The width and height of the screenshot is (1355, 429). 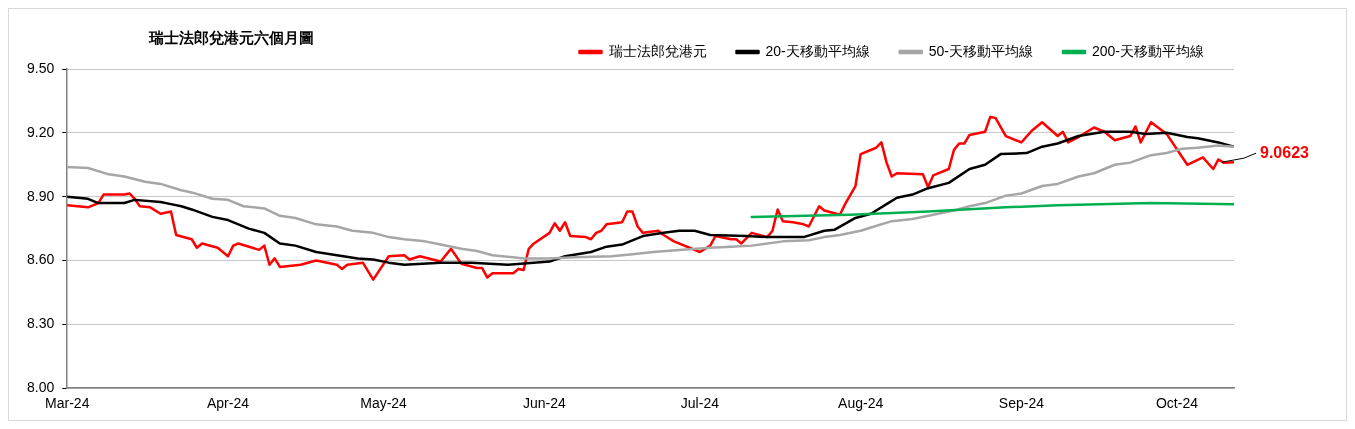 What do you see at coordinates (657, 50) in the screenshot?
I see `legend-label: 瑞士法郎兌港元` at bounding box center [657, 50].